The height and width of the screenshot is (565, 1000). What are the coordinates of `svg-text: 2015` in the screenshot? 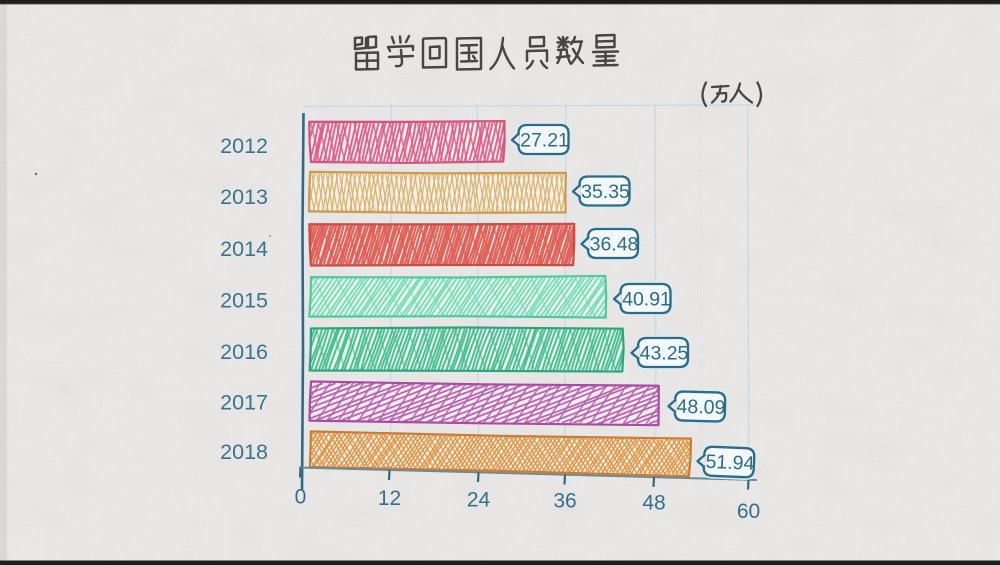 It's located at (244, 301).